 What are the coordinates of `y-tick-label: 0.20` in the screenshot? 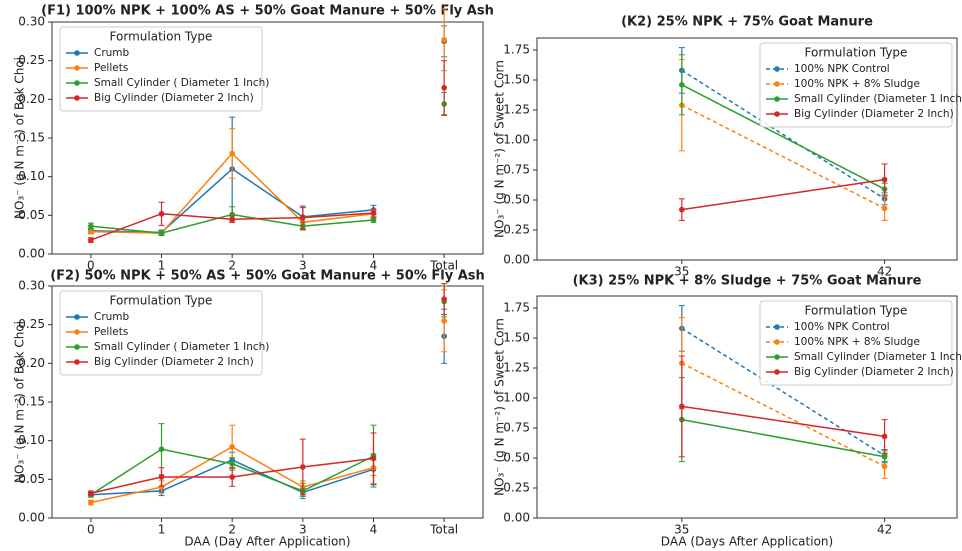 It's located at (31, 363).